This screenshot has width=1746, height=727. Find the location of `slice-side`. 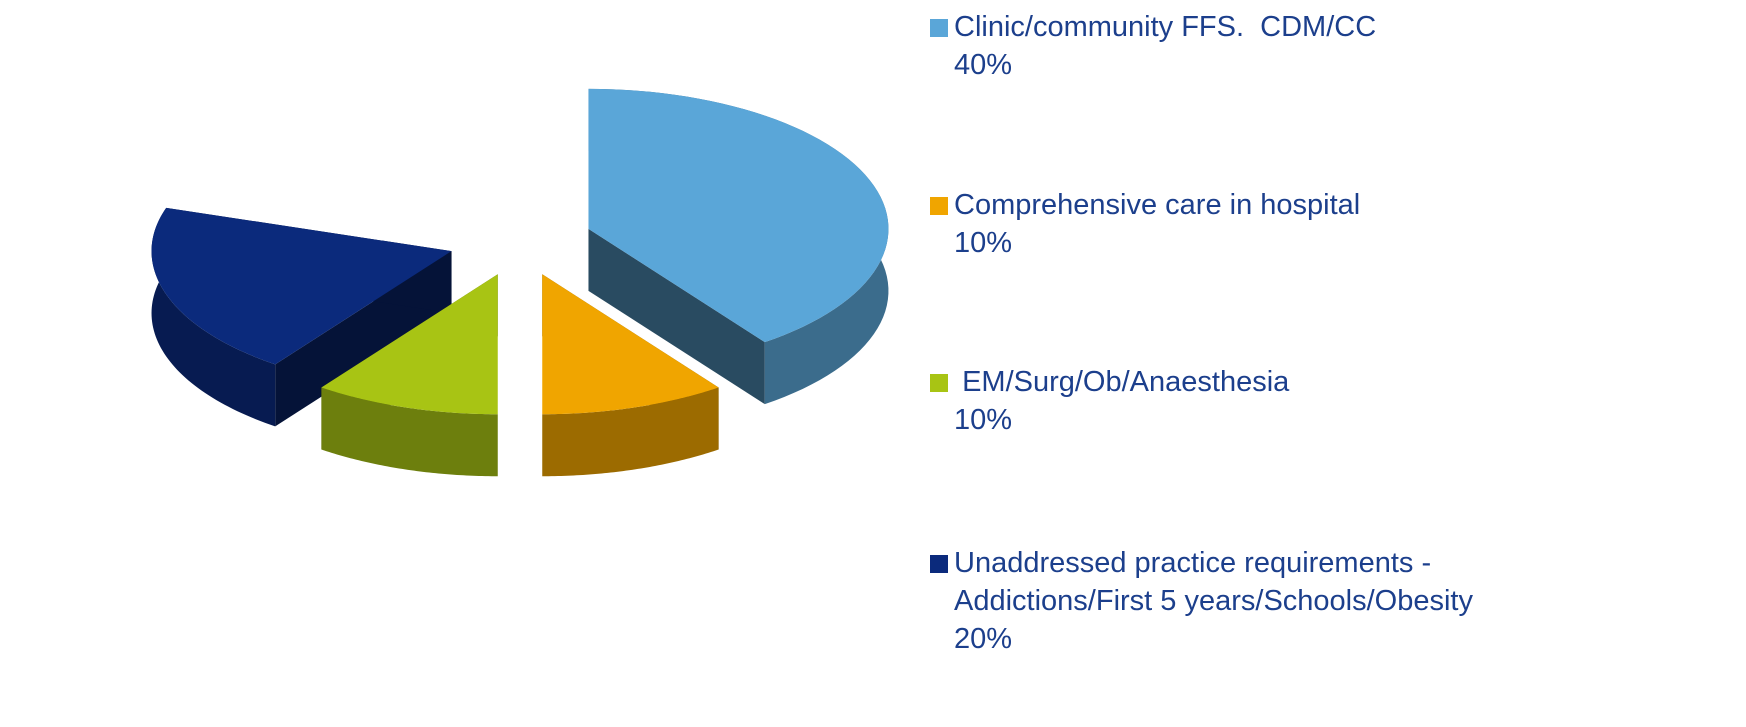

slice-side is located at coordinates (676, 316).